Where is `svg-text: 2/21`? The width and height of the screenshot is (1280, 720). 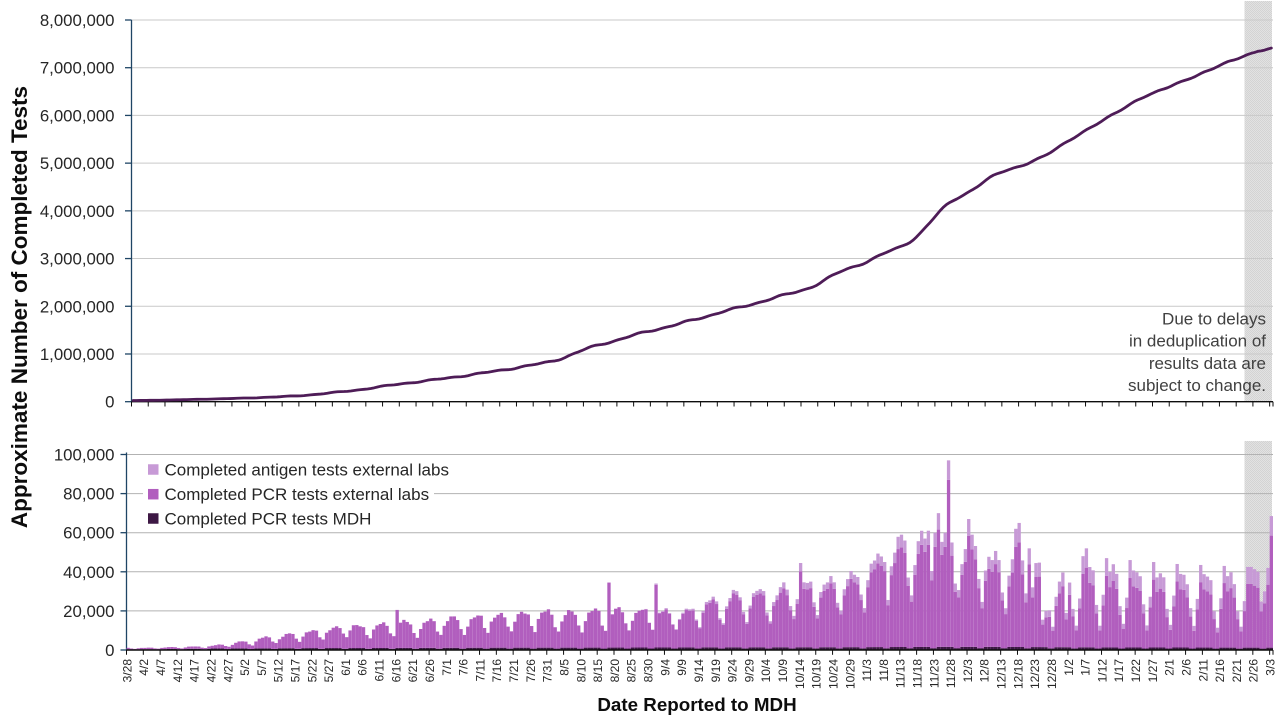
svg-text: 2/21 is located at coordinates (1237, 671).